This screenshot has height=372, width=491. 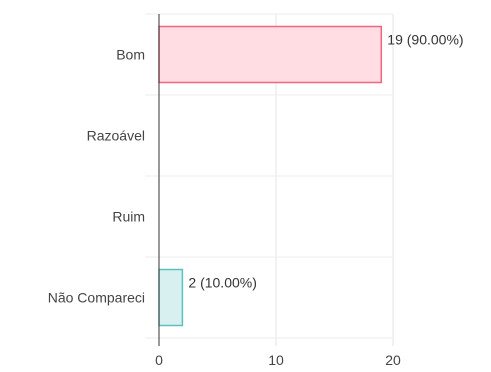 What do you see at coordinates (425, 40) in the screenshot?
I see `data-label-0: 19 (90.00%)` at bounding box center [425, 40].